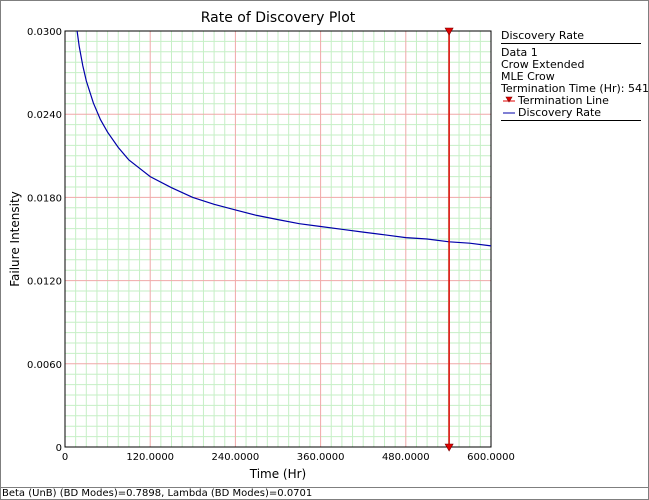  I want to click on legend-line-method: MLE Crow, so click(528, 76).